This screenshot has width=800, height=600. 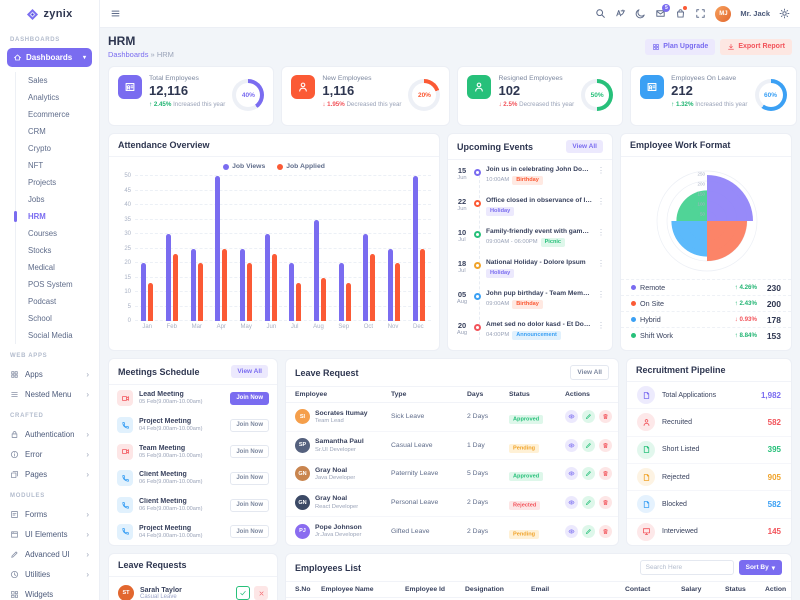 I want to click on sidebar-item-widgets: Widgets, so click(x=49, y=592).